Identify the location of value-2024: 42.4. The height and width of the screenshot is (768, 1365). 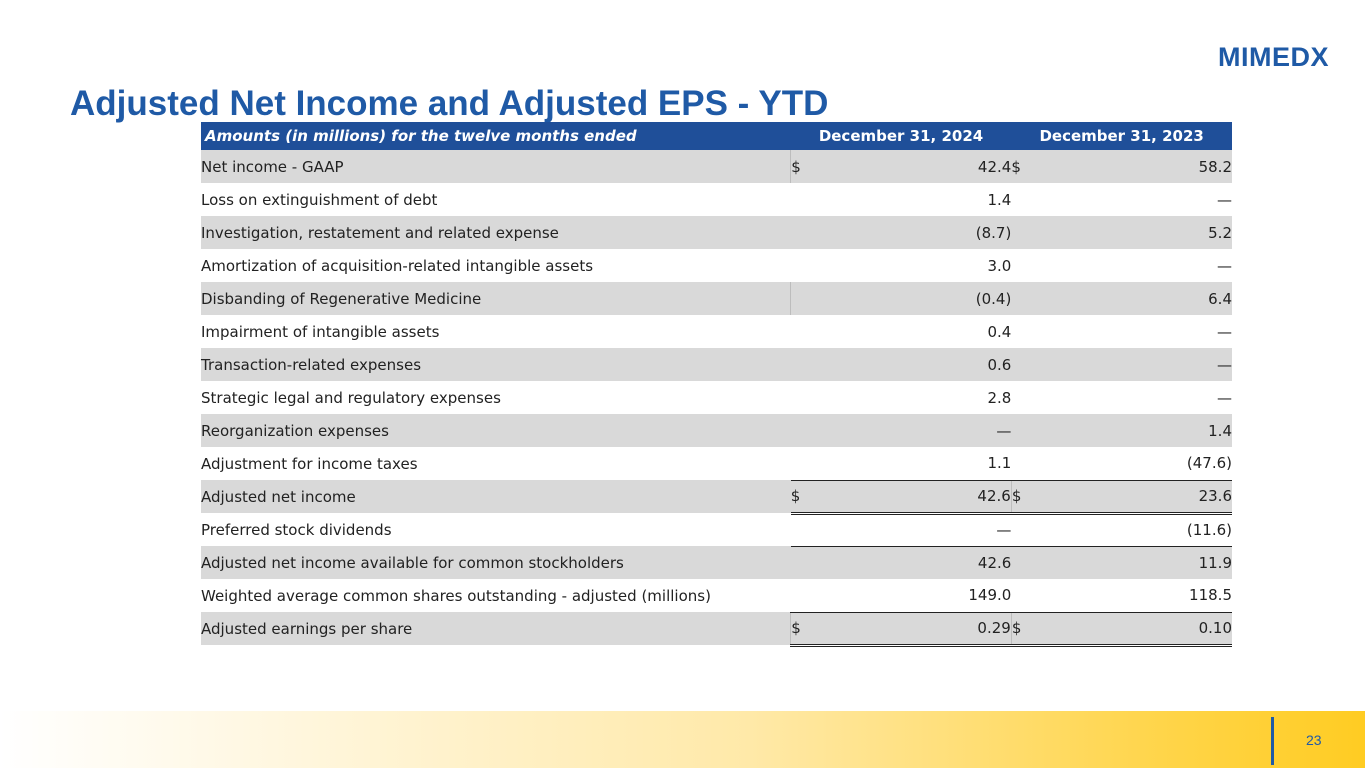
(911, 166).